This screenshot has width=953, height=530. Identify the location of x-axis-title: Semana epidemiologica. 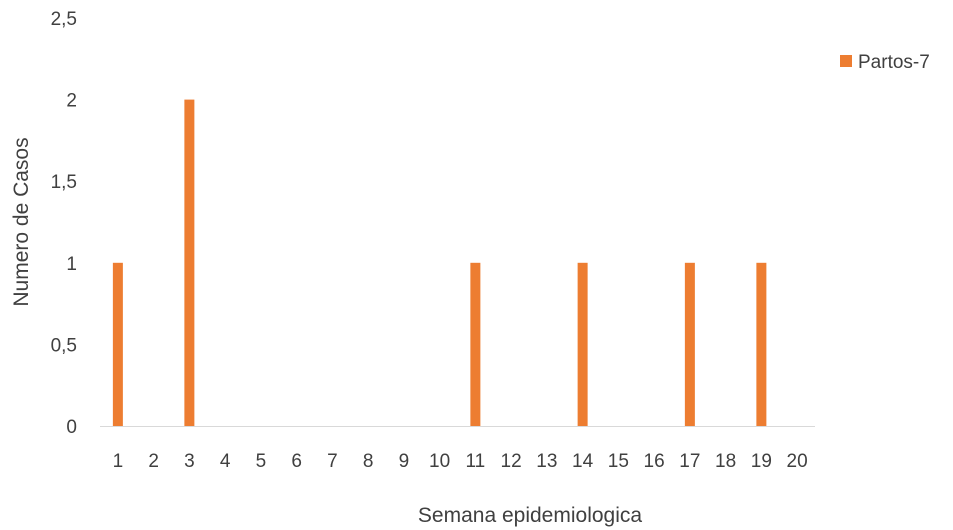
(530, 515).